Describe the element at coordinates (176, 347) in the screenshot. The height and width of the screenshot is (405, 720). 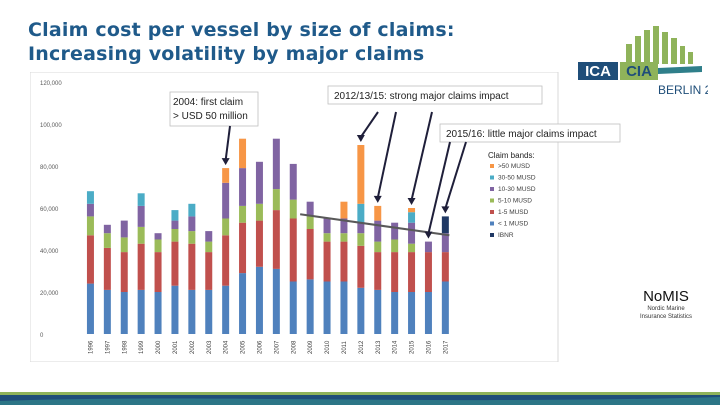
I see `x-tick-label: 2001` at that location.